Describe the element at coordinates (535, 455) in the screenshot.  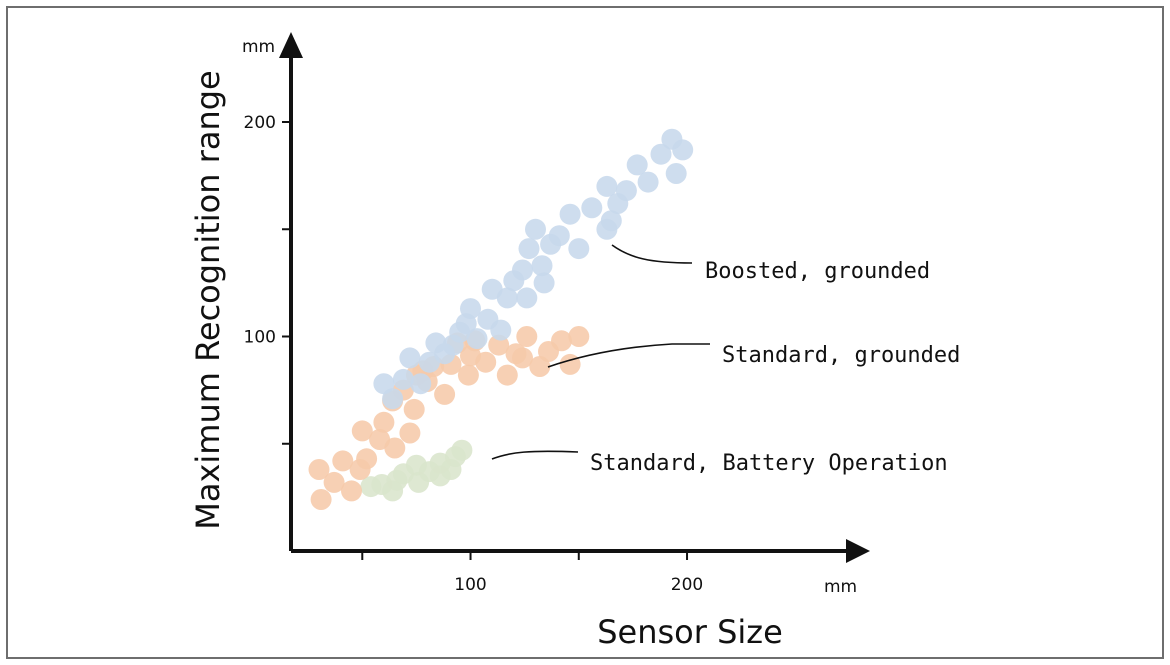
I see `leader-line-battery` at that location.